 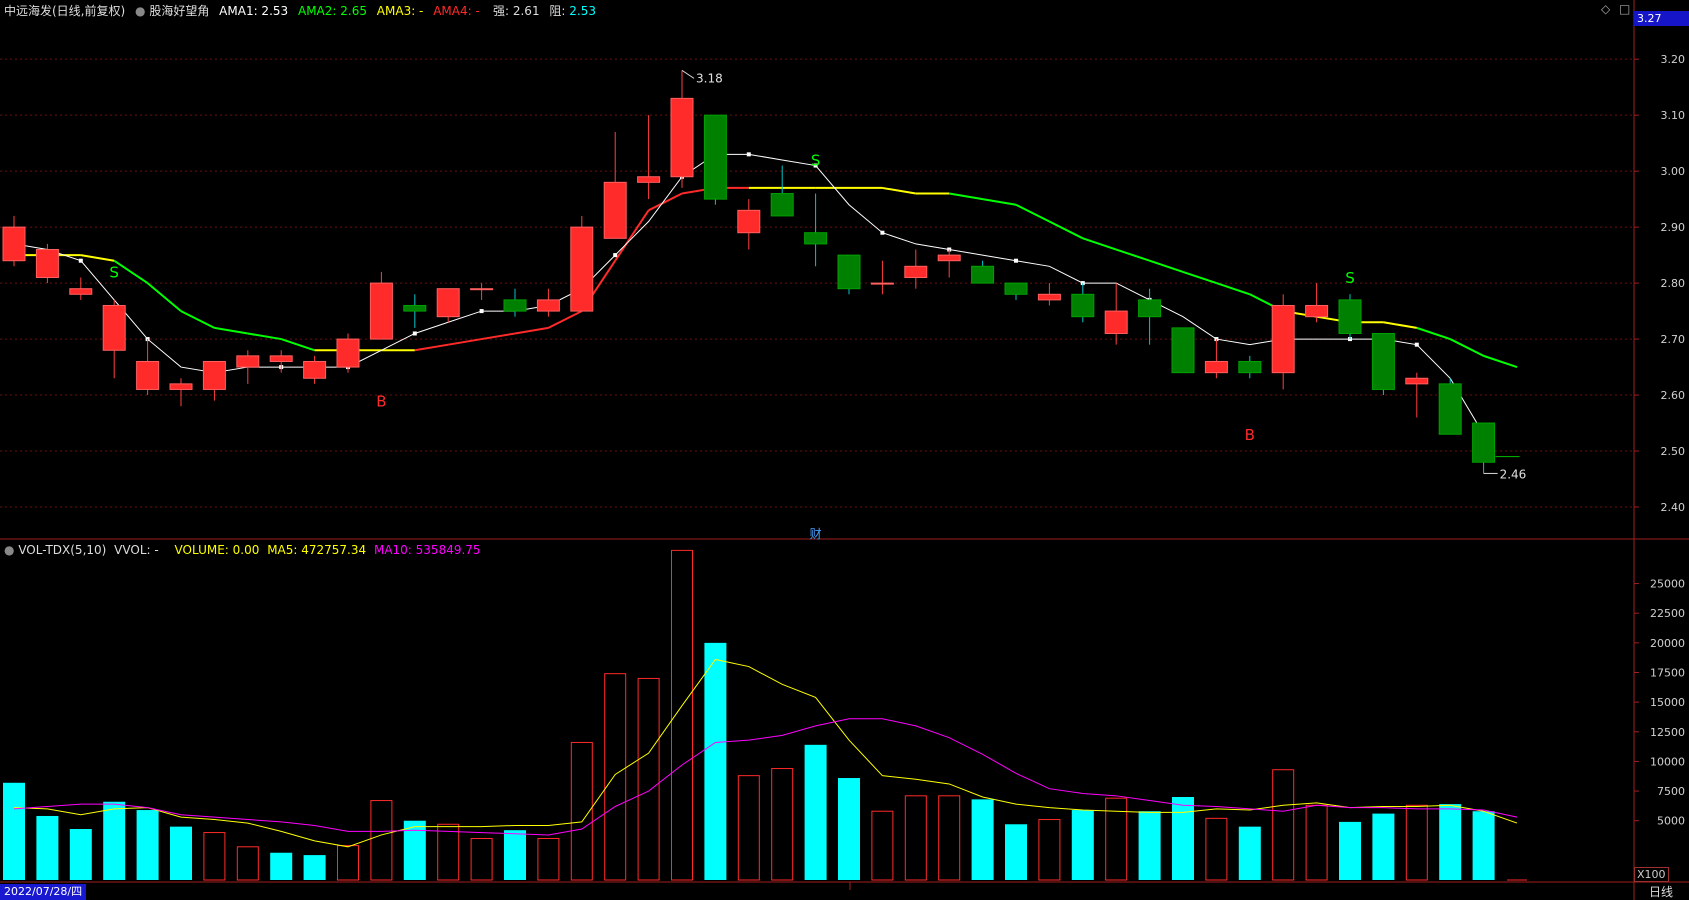 I want to click on ama1-value: AMA1: 2.53, so click(x=254, y=11).